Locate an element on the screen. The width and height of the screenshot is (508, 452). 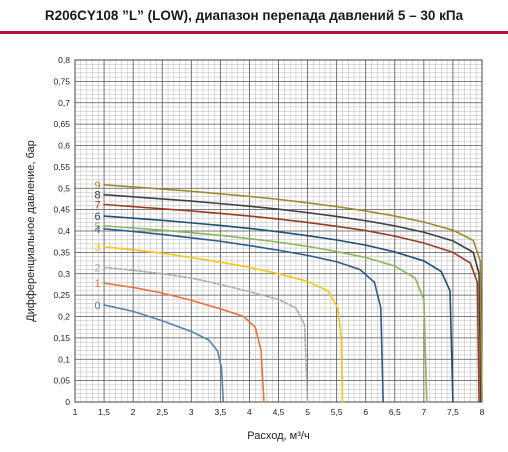
y-tick-label: 0,4 is located at coordinates (64, 231).